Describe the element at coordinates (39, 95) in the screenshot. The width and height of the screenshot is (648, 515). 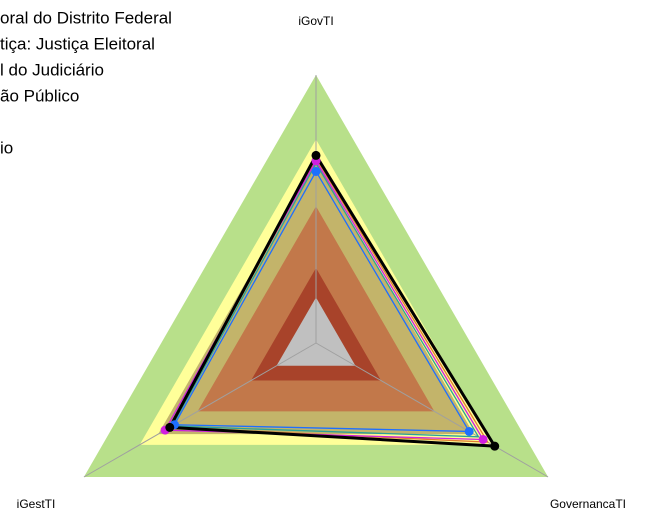
I see `legend-entry: ão Público` at that location.